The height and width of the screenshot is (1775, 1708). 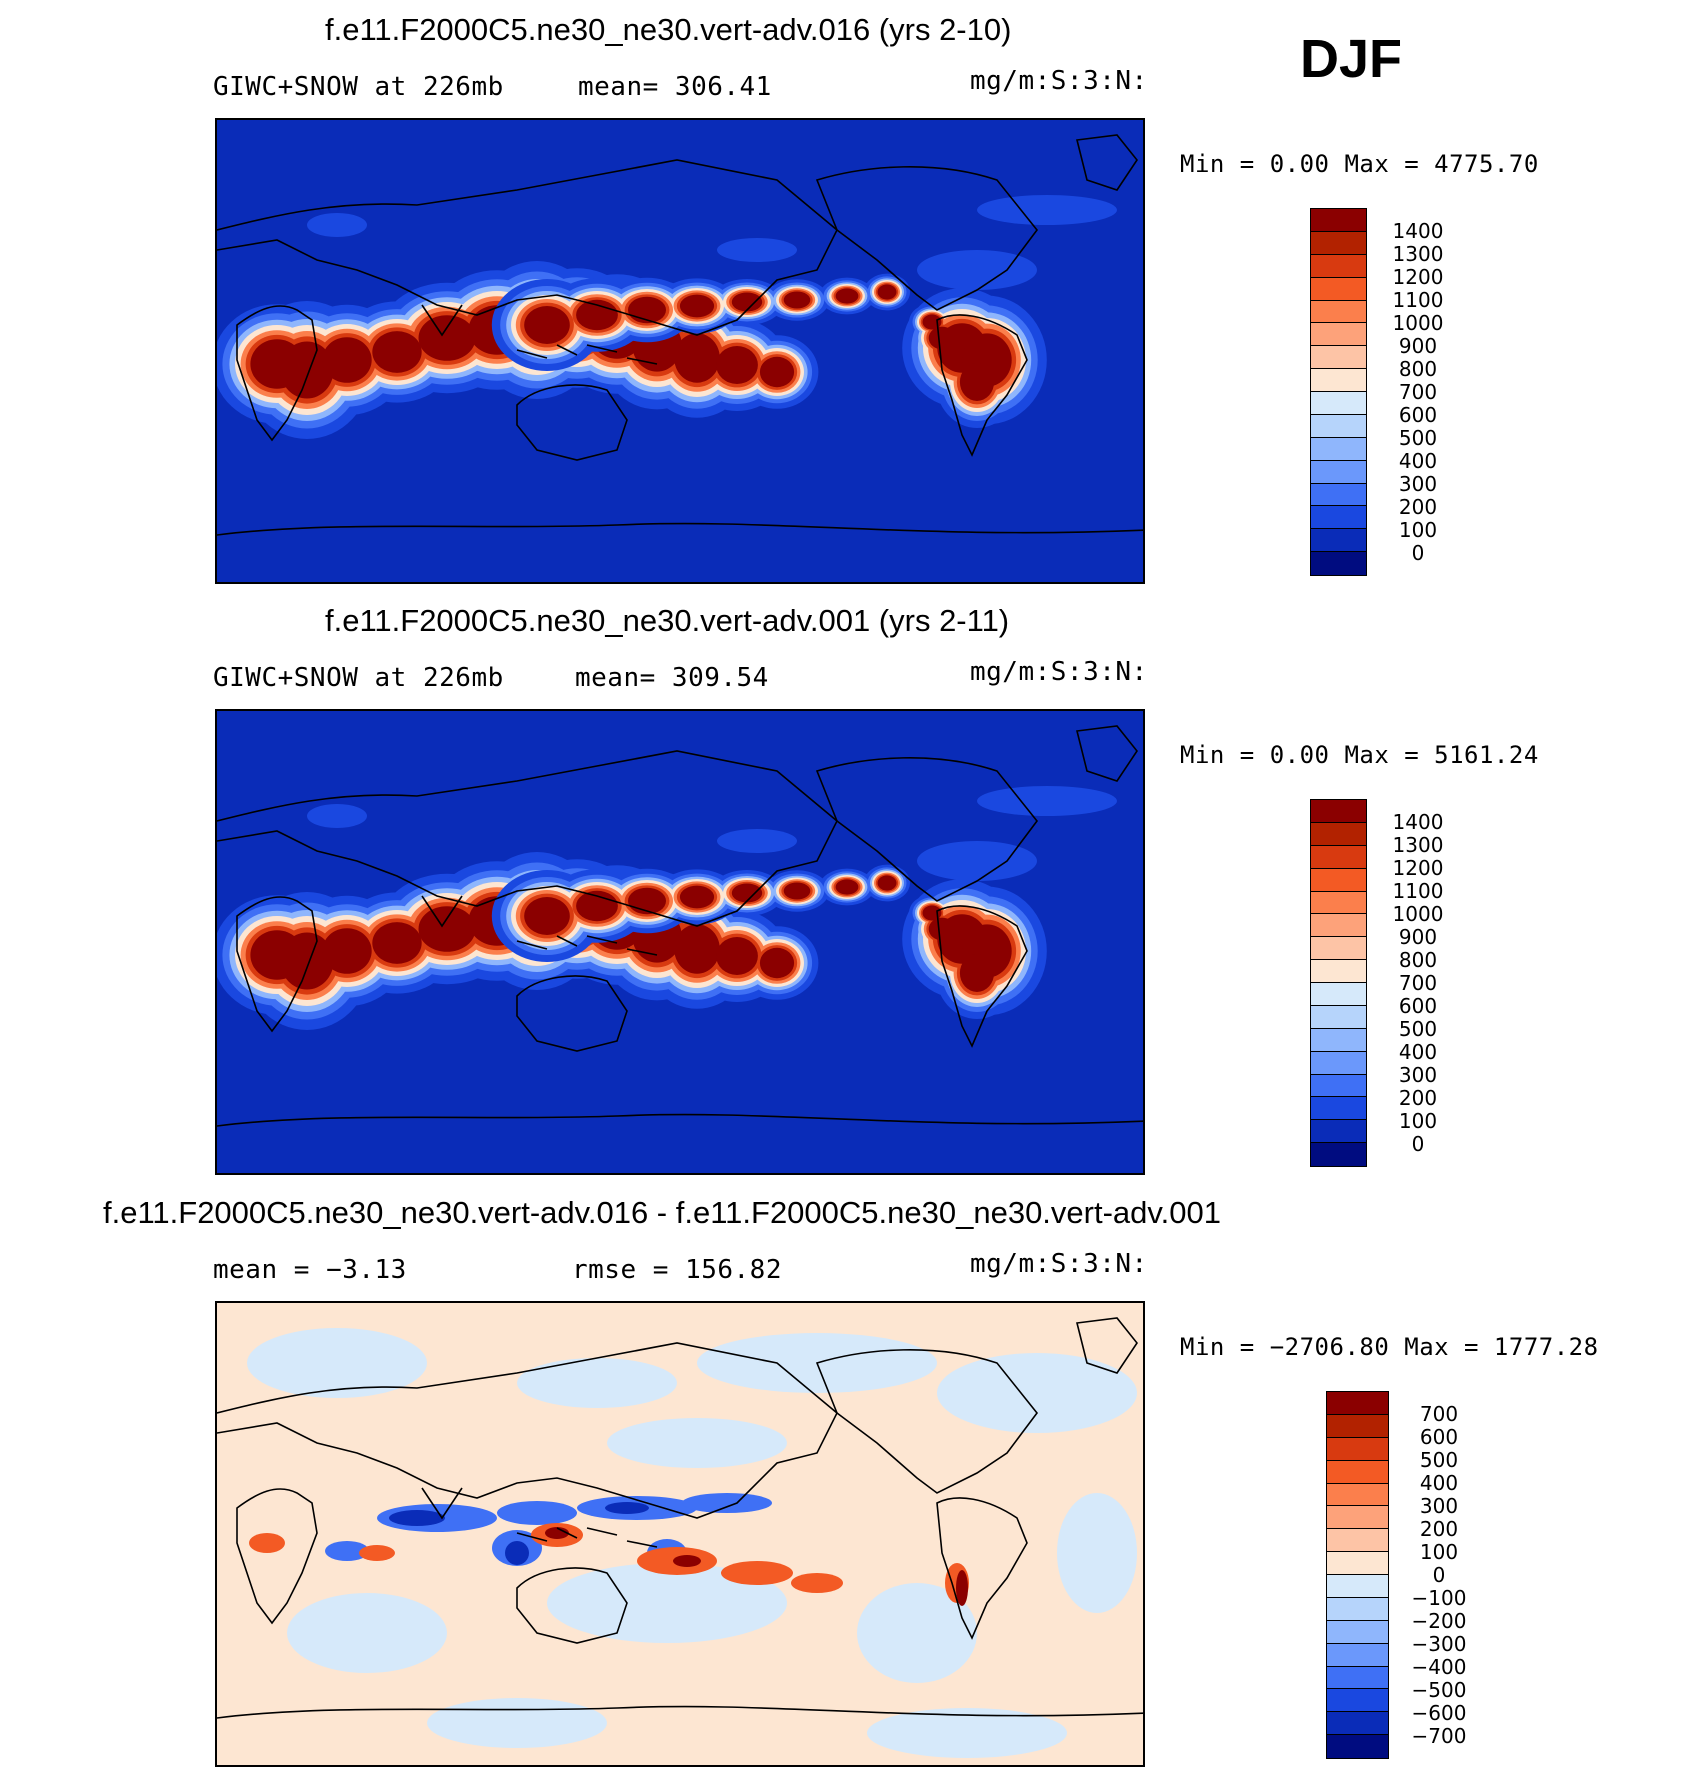 I want to click on positive-patches, so click(x=609, y=1563).